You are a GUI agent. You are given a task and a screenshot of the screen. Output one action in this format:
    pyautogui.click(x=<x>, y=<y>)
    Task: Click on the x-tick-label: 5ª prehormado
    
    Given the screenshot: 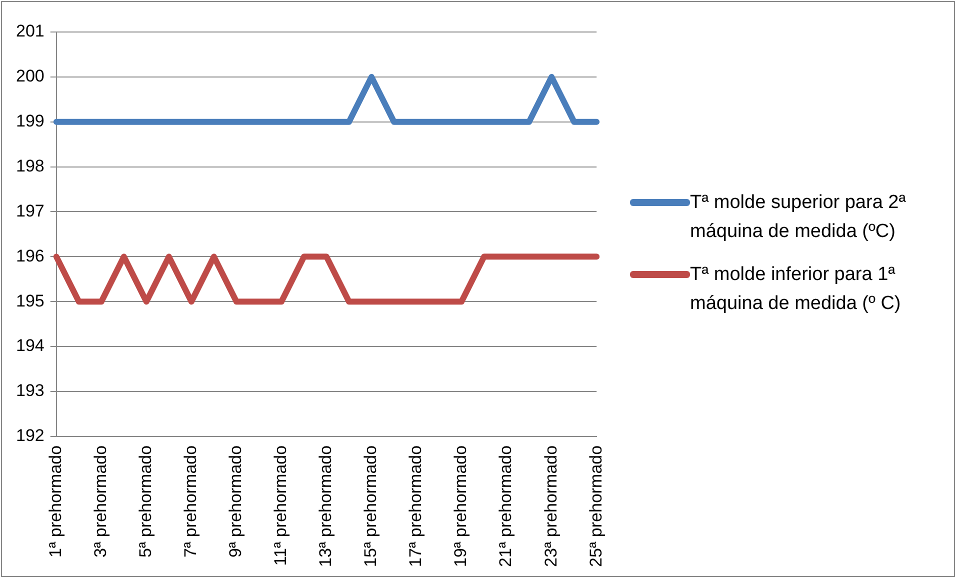 What is the action you would take?
    pyautogui.click(x=146, y=501)
    